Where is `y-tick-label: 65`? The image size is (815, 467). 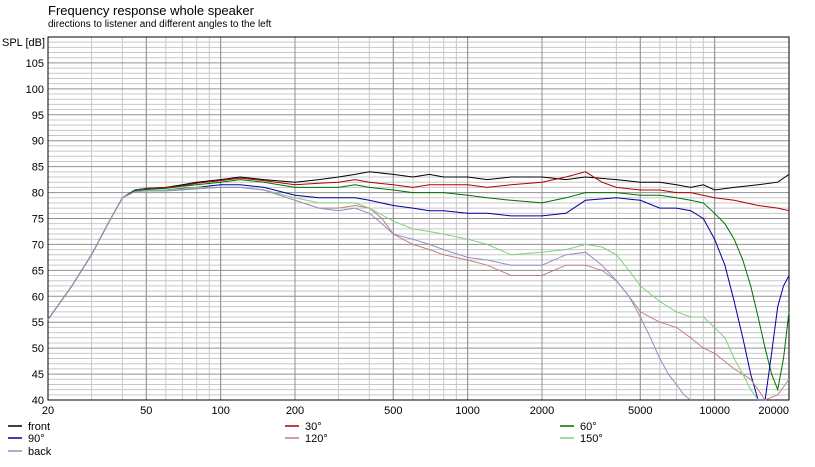 y-tick-label: 65 is located at coordinates (38, 271).